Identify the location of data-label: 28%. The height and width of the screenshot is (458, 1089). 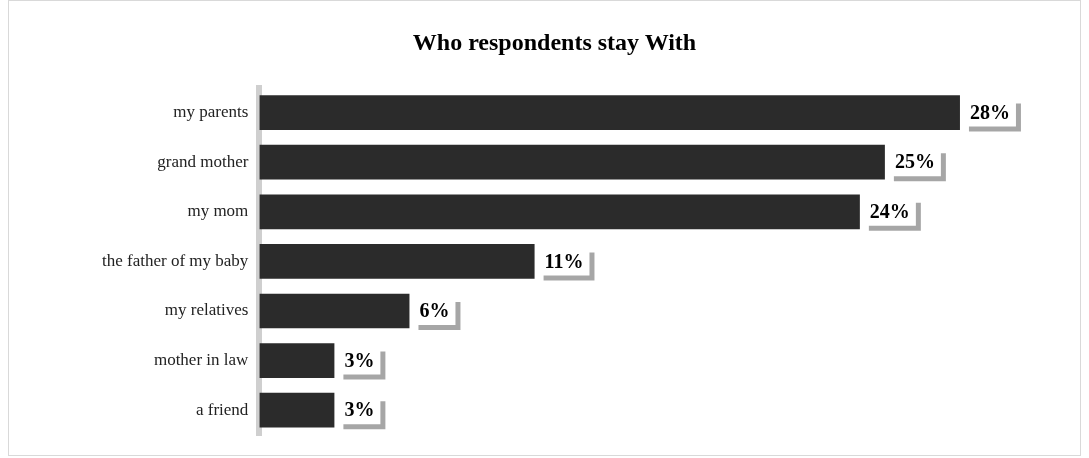
(989, 111).